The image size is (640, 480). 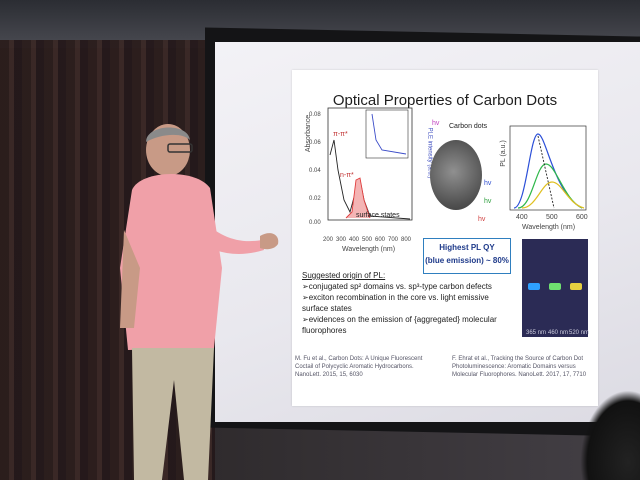 I want to click on photo-caption: 365 nm, so click(x=536, y=333).